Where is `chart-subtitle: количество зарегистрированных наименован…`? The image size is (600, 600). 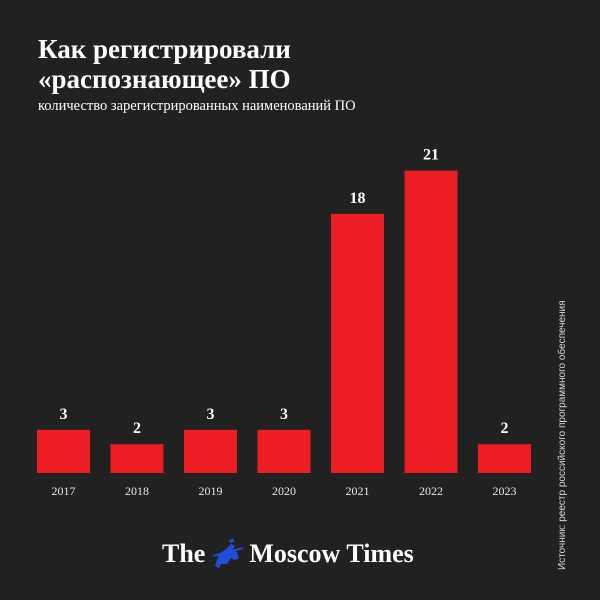
chart-subtitle: количество зарегистрированных наименован… is located at coordinates (197, 106).